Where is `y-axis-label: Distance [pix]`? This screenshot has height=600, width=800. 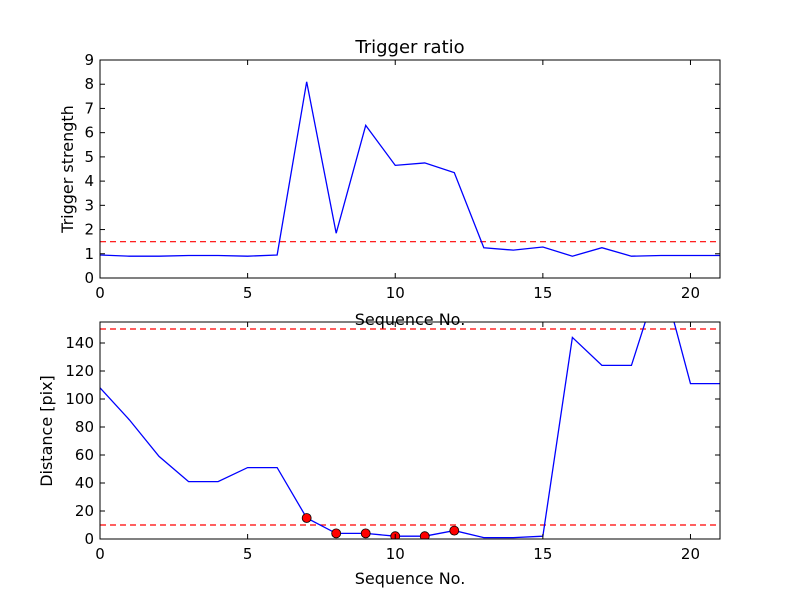 y-axis-label: Distance [pix] is located at coordinates (46, 431).